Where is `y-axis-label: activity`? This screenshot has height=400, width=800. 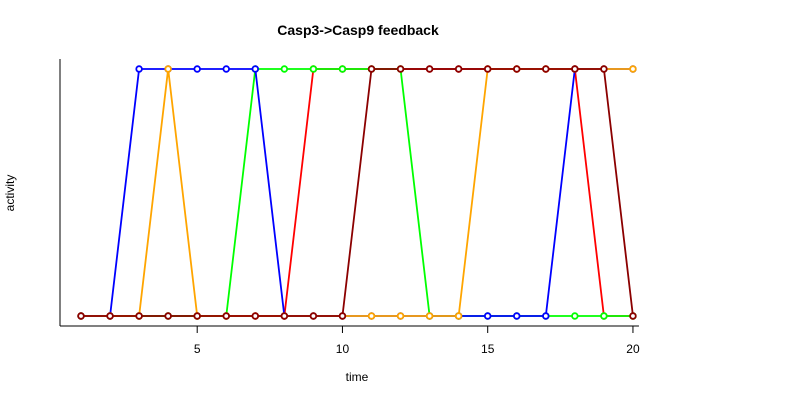 y-axis-label: activity is located at coordinates (10, 193).